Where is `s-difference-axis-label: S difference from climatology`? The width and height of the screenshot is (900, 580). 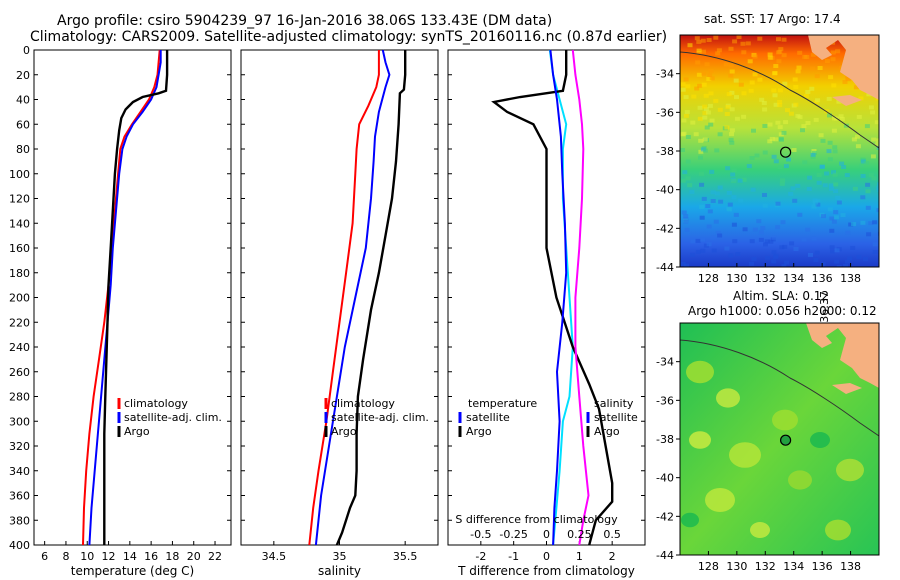 s-difference-axis-label: S difference from climatology is located at coordinates (536, 519).